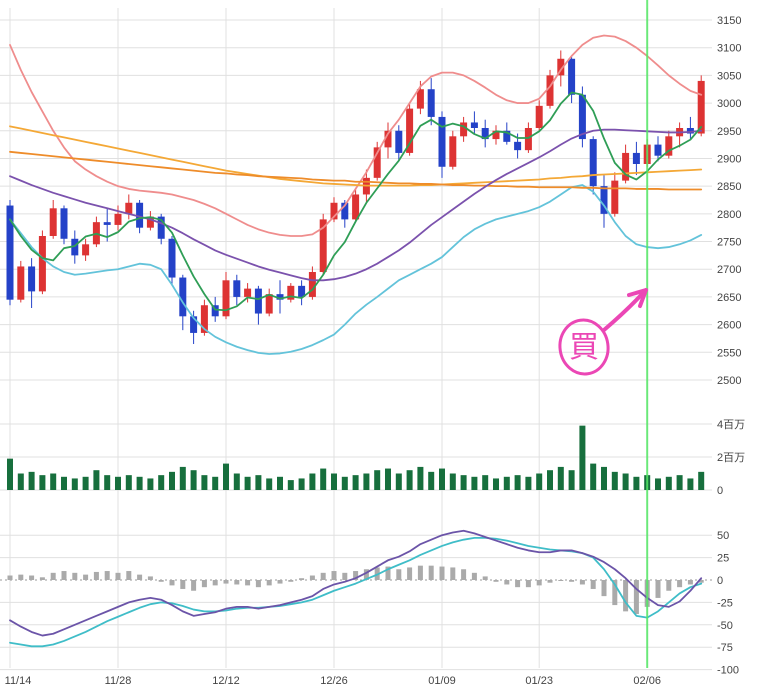 This screenshot has width=761, height=690. What do you see at coordinates (728, 671) in the screenshot?
I see `oscillator-tick-label: -100` at bounding box center [728, 671].